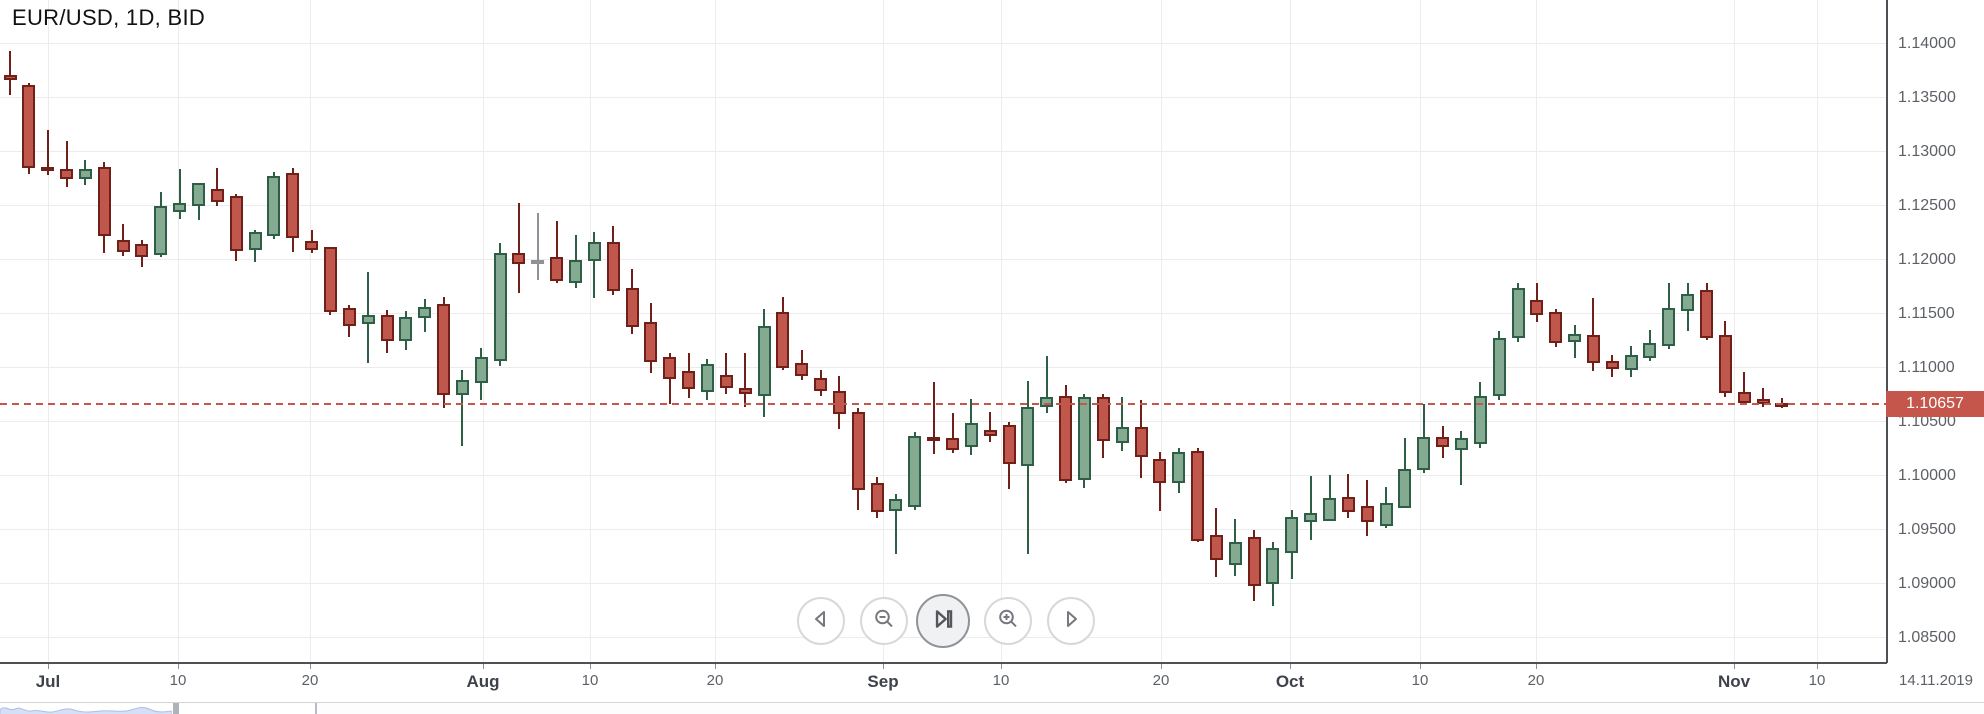 Image resolution: width=1984 pixels, height=714 pixels. I want to click on range-navigator, so click(992, 708).